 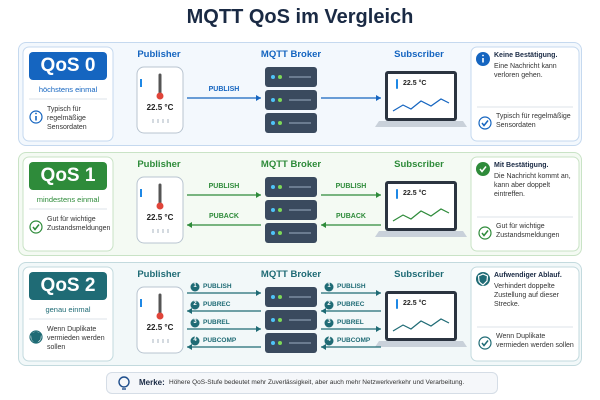 What do you see at coordinates (528, 275) in the screenshot?
I see `info-heading: Aufwendiger Ablauf.` at bounding box center [528, 275].